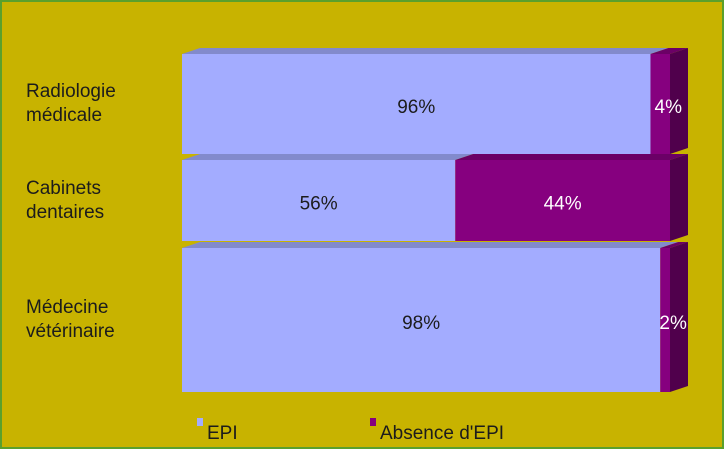 Image resolution: width=724 pixels, height=449 pixels. I want to click on value-label: 56%, so click(319, 204).